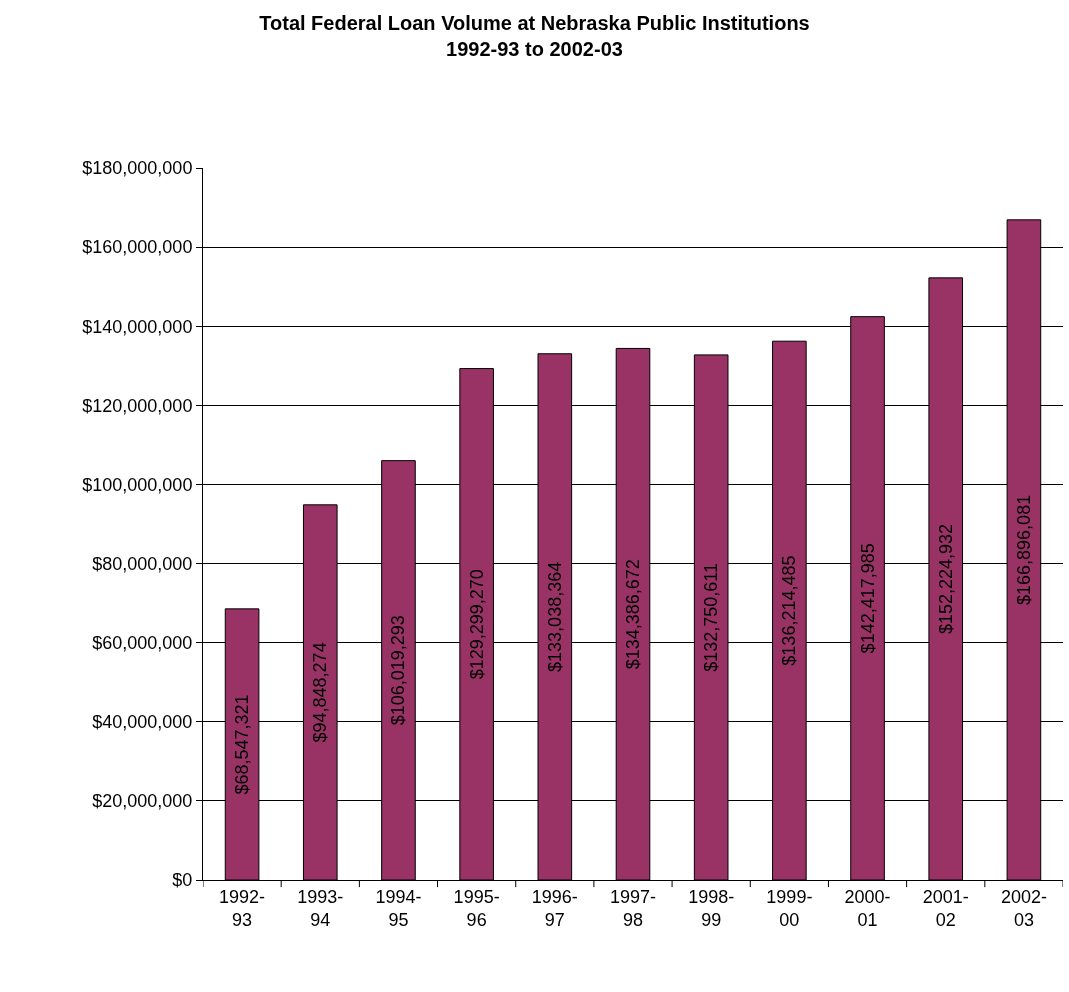  What do you see at coordinates (711, 908) in the screenshot?
I see `x-tick-label: 1998-99` at bounding box center [711, 908].